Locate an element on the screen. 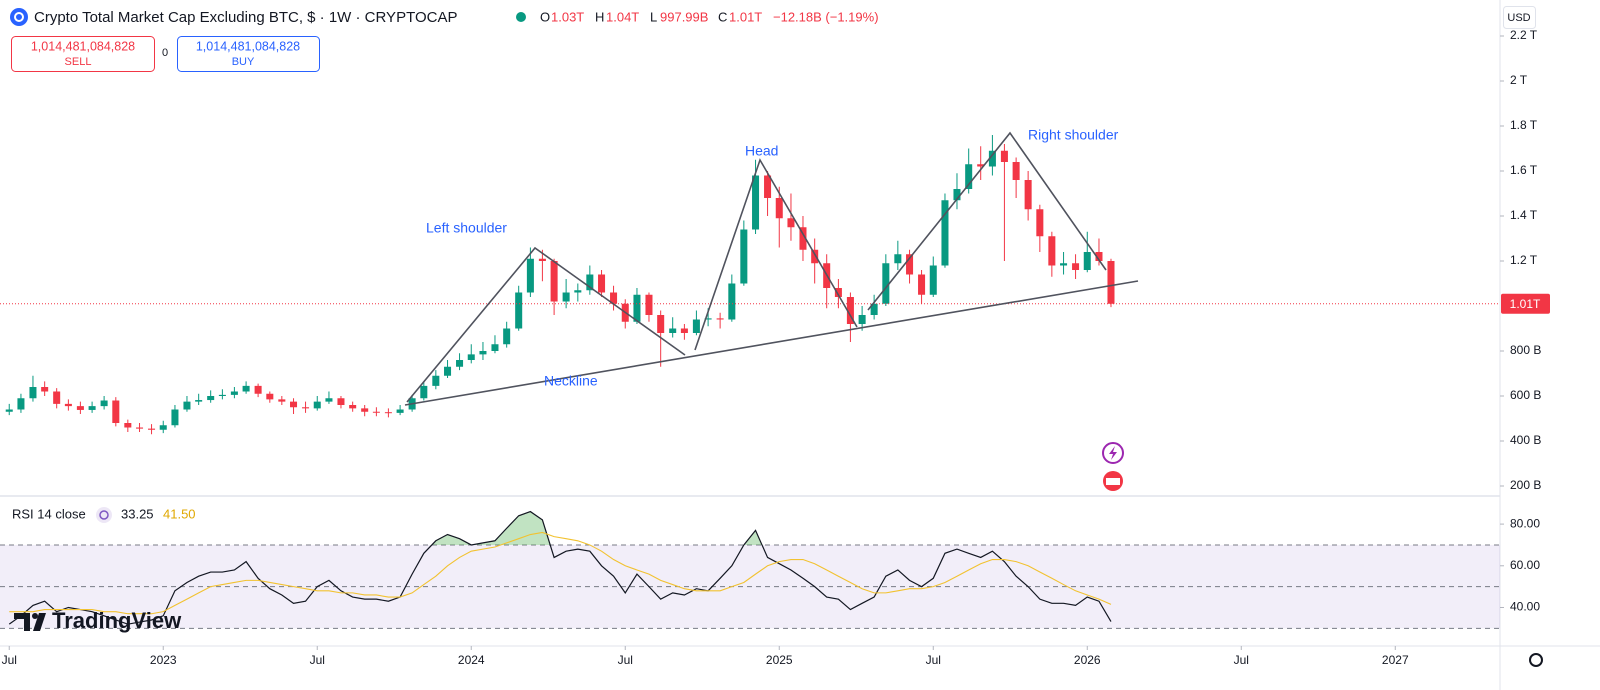  buy-button is located at coordinates (248, 54).